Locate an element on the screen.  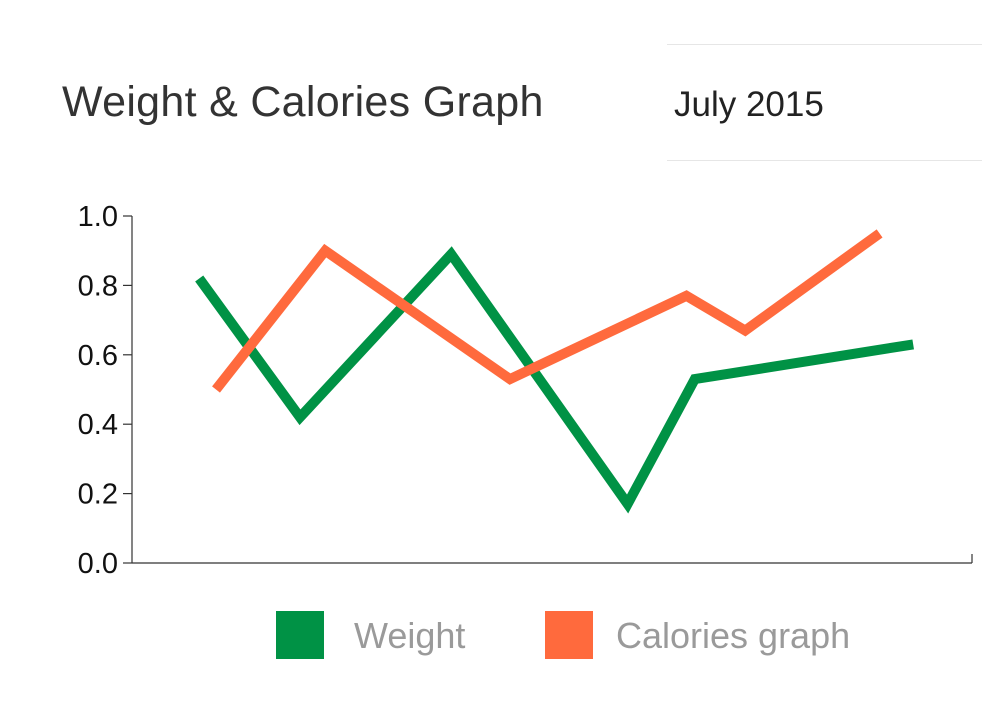
chart-legend: Weight Calories graph is located at coordinates (563, 635).